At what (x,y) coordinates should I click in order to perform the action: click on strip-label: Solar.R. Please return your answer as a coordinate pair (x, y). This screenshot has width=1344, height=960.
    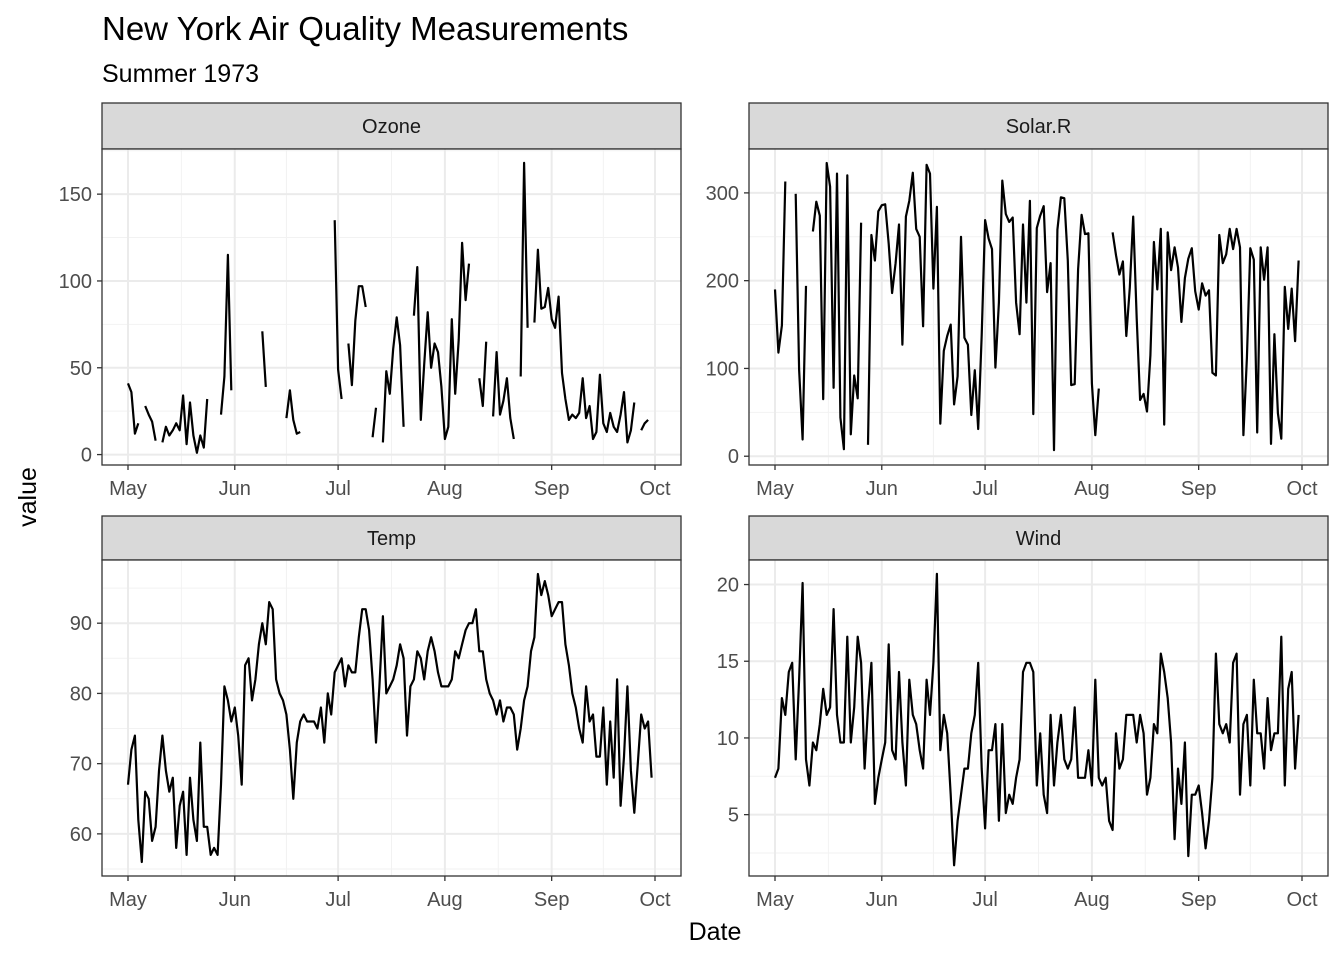
    Looking at the image, I should click on (1039, 127).